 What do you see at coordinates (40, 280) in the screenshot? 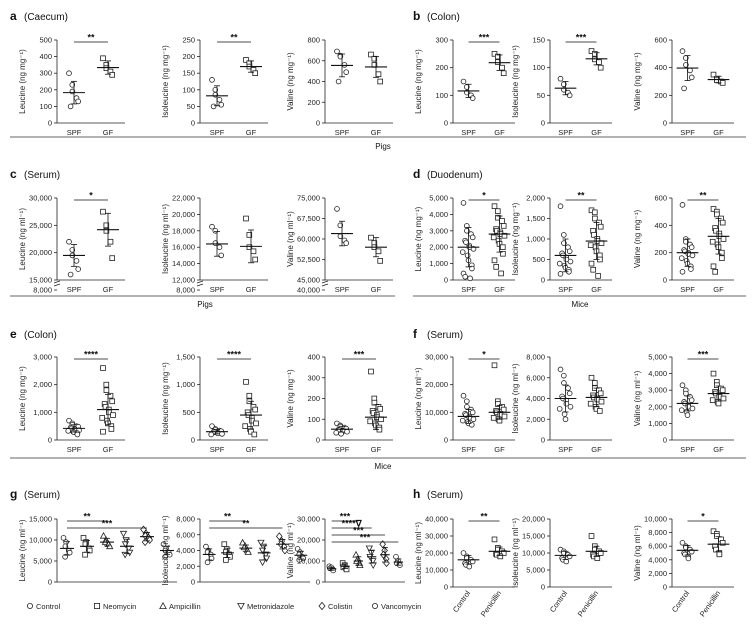
I see `y-tick-label: 15,000` at bounding box center [40, 280].